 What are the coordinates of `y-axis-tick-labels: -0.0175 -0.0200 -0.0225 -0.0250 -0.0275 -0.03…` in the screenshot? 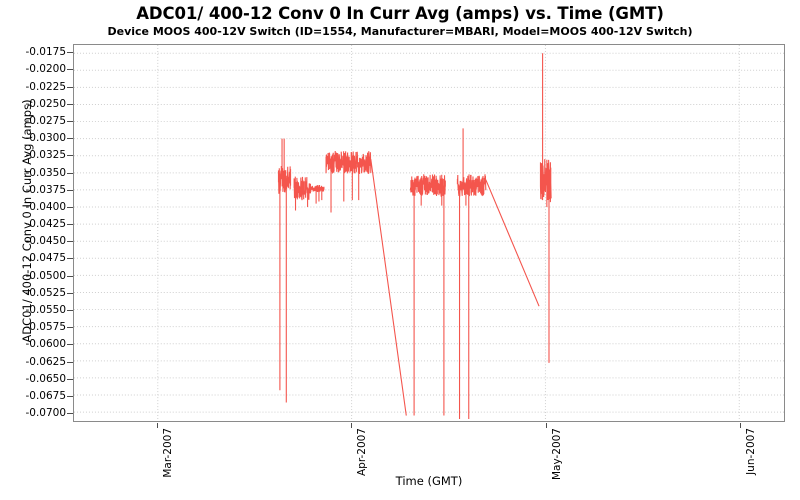 It's located at (33, 233).